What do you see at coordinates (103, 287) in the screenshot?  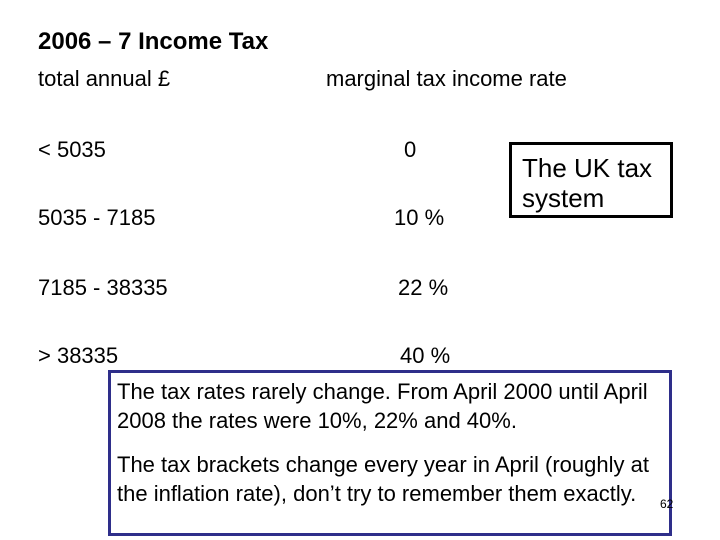 I see `bracket-row-3-income: 7185 - 38335` at bounding box center [103, 287].